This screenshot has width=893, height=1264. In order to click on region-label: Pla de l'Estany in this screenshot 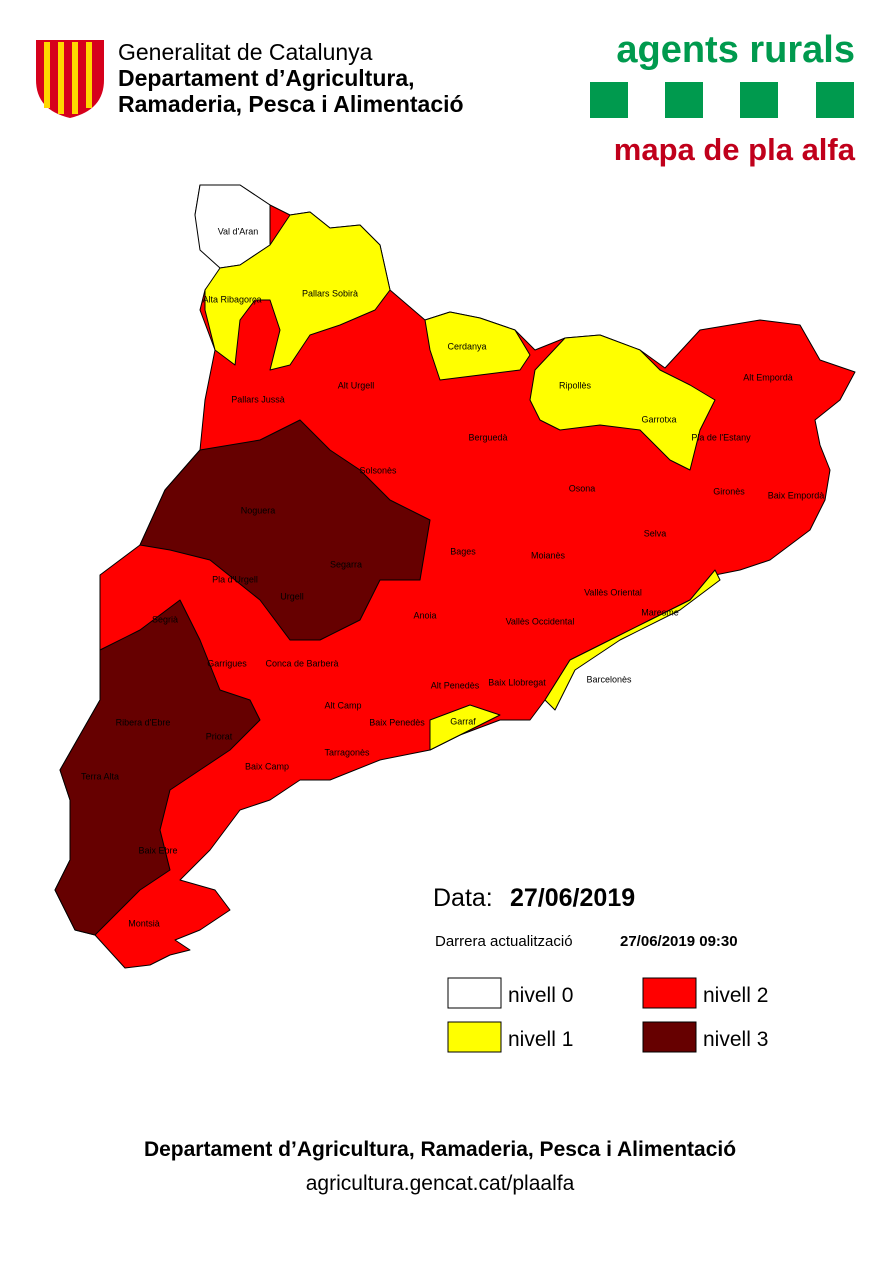, I will do `click(721, 437)`.